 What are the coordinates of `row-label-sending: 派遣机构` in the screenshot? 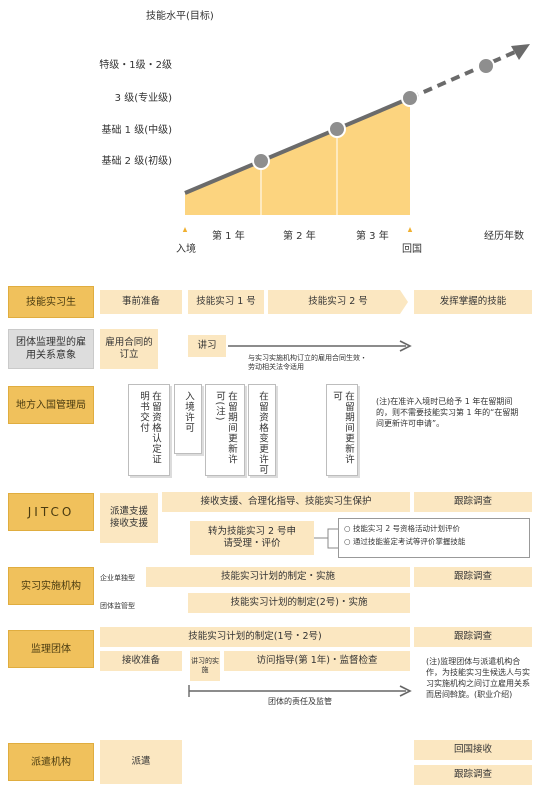 It's located at (51, 762).